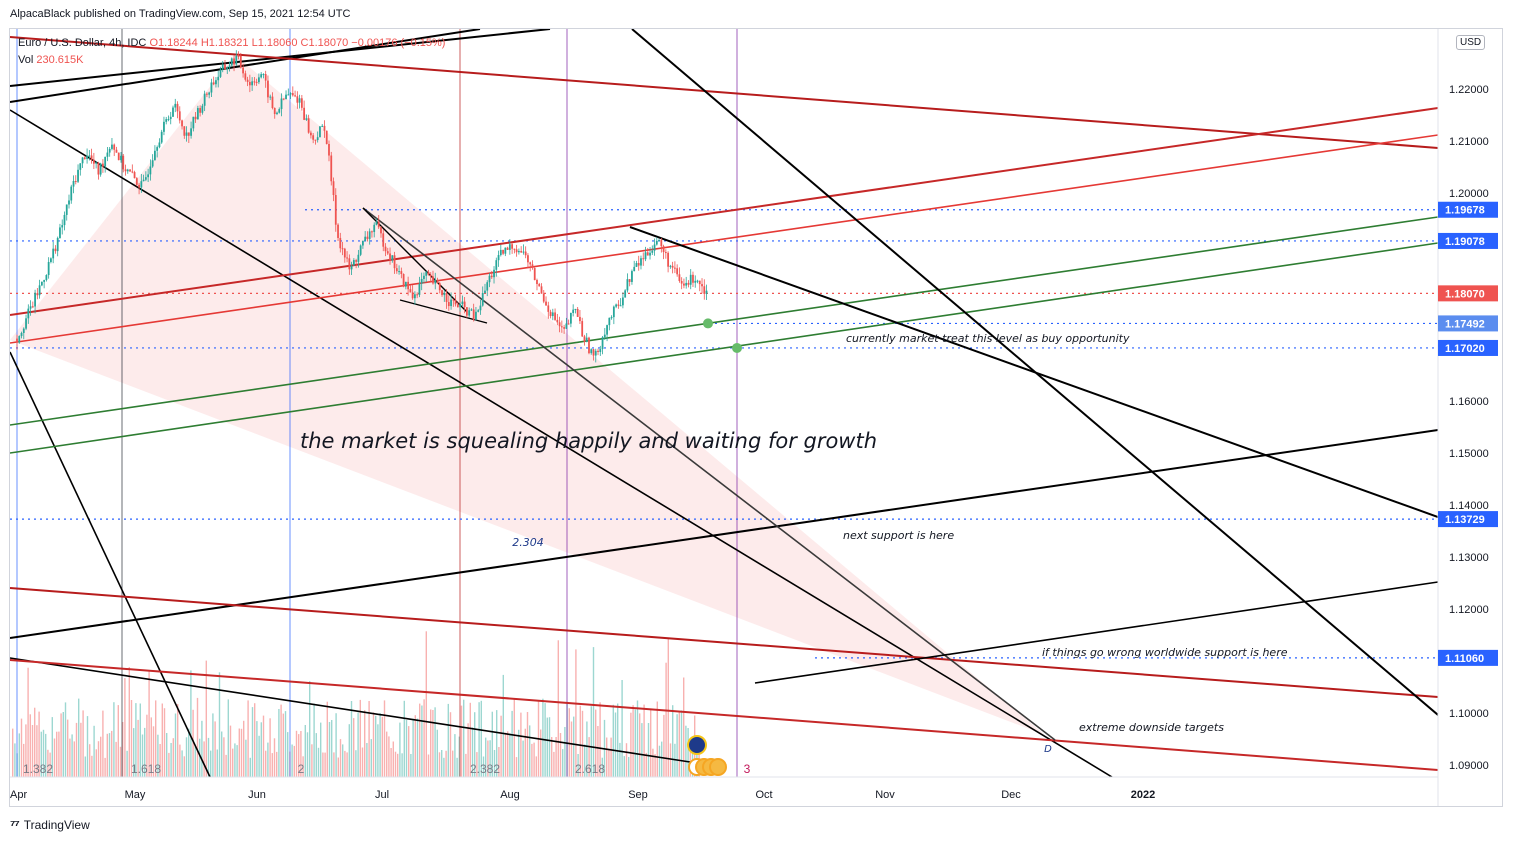  What do you see at coordinates (382, 795) in the screenshot?
I see `time-tick-label: Jul` at bounding box center [382, 795].